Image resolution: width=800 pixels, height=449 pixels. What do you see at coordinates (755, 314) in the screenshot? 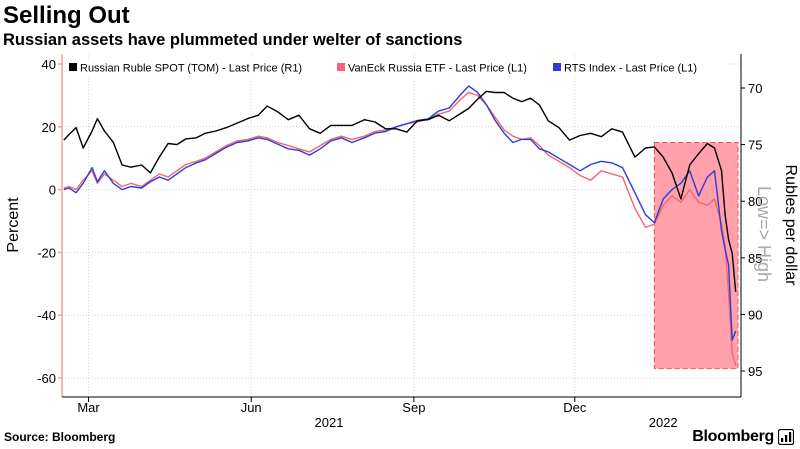
I see `right-tick-label: 90` at bounding box center [755, 314].